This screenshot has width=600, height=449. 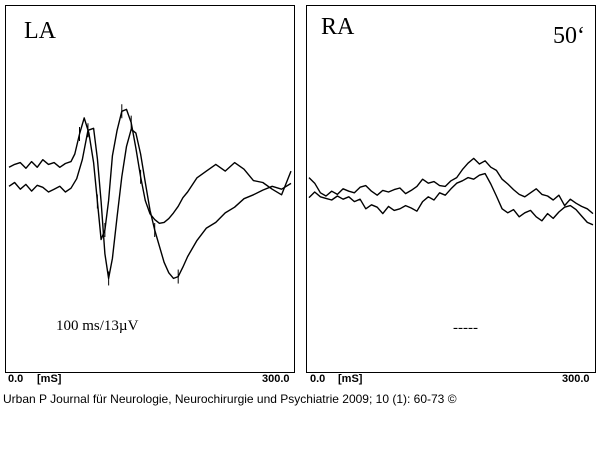 I want to click on ra-plot, so click(x=451, y=191).